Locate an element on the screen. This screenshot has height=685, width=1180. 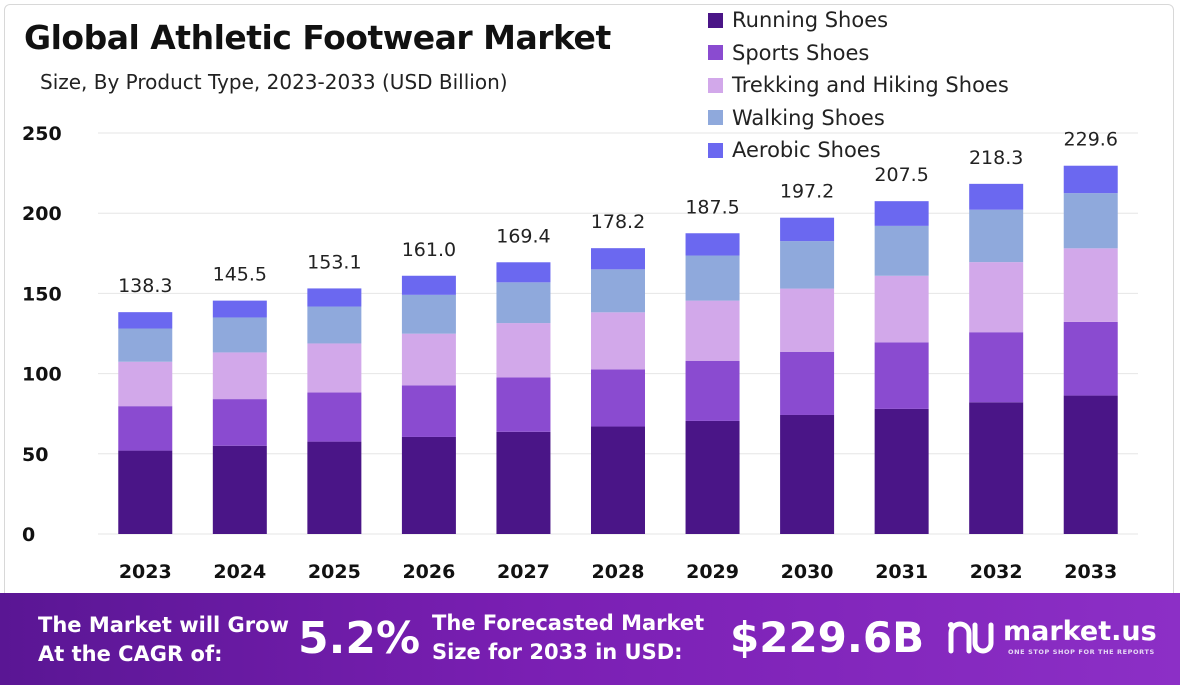
x-tick-label: 2030 is located at coordinates (807, 572).